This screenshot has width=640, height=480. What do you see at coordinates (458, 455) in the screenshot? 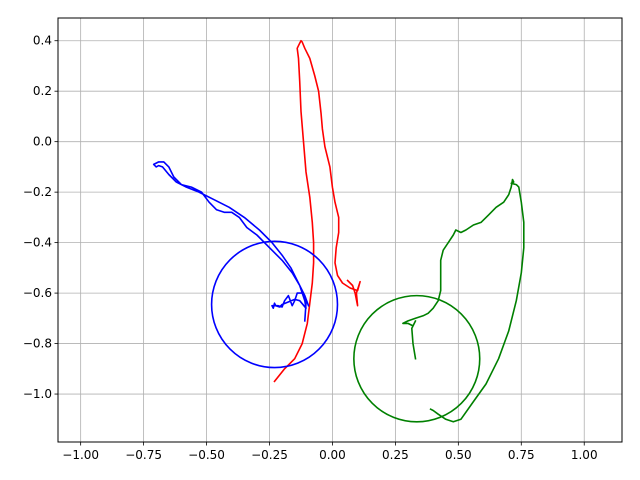
I see `x-tick-label: 0.50` at bounding box center [458, 455].